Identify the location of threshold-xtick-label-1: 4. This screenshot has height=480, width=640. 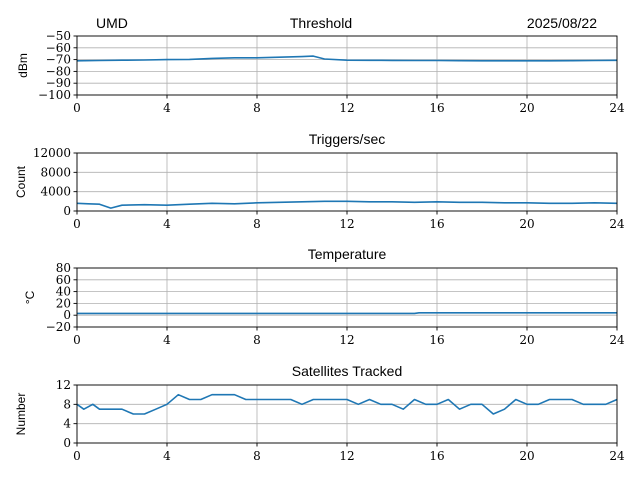
(167, 108).